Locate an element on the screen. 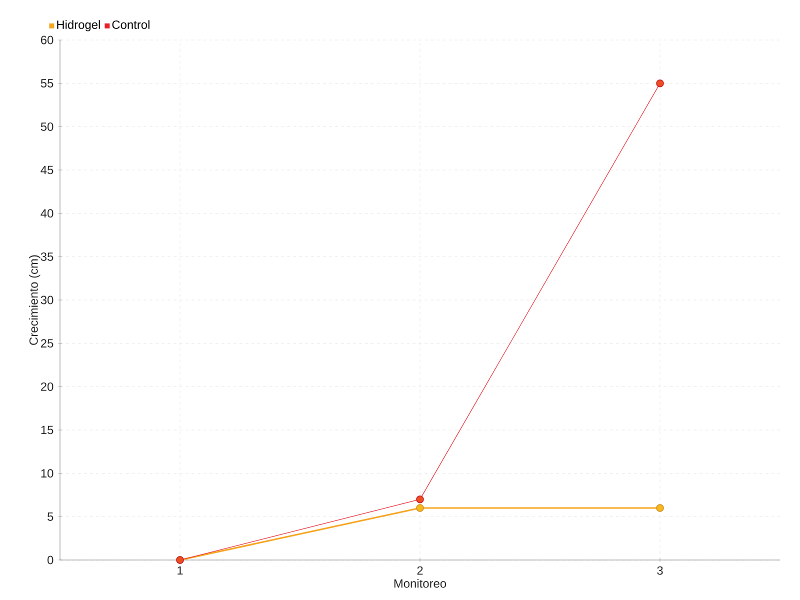 The image size is (800, 600). x-tick-label: 1 is located at coordinates (180, 570).